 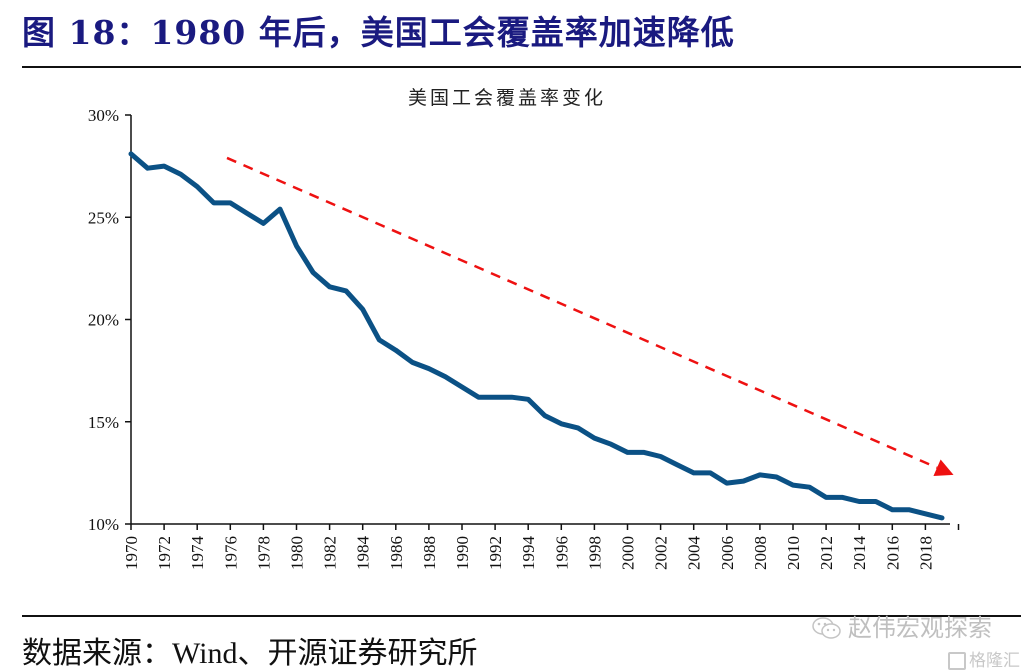 What do you see at coordinates (363, 553) in the screenshot?
I see `x-tick-label: 1984` at bounding box center [363, 553].